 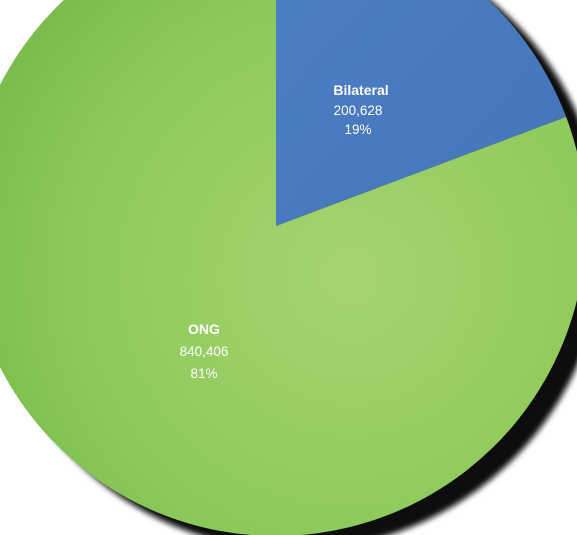 I want to click on slice-percent-bilateral: 19%, so click(x=357, y=129).